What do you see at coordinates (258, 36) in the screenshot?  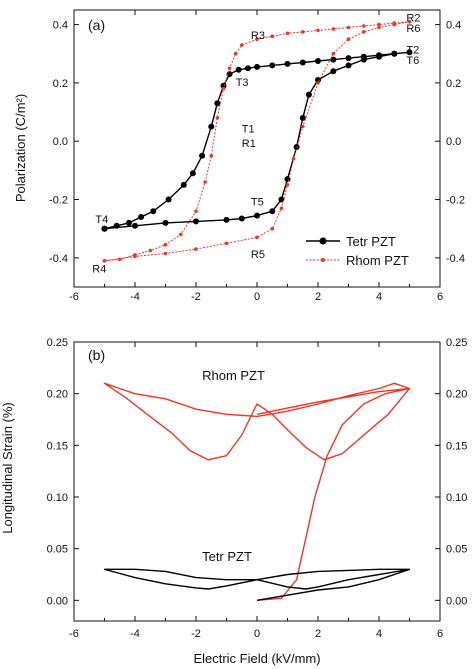 I see `annotation: R3` at bounding box center [258, 36].